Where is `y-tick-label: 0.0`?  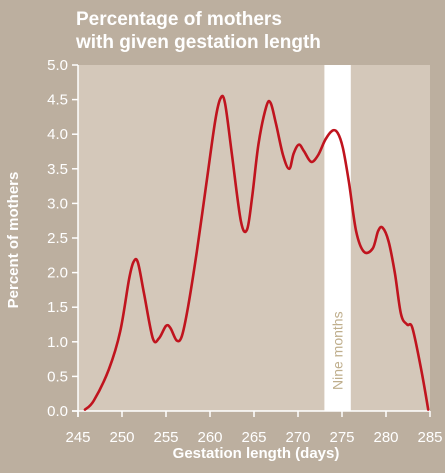
y-tick-label: 0.0 is located at coordinates (57, 411).